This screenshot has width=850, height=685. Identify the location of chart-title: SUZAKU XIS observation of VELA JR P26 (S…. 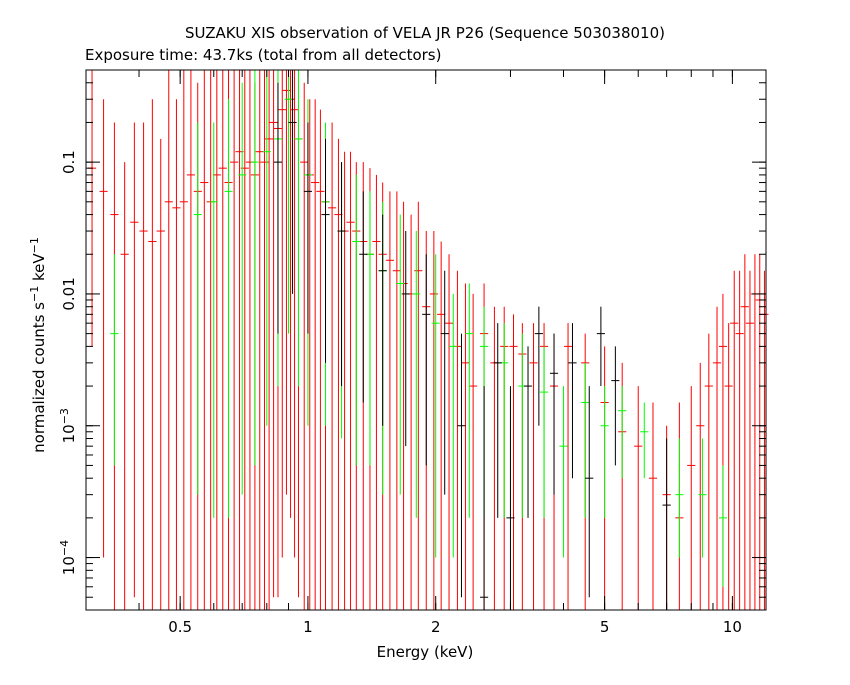
(425, 33).